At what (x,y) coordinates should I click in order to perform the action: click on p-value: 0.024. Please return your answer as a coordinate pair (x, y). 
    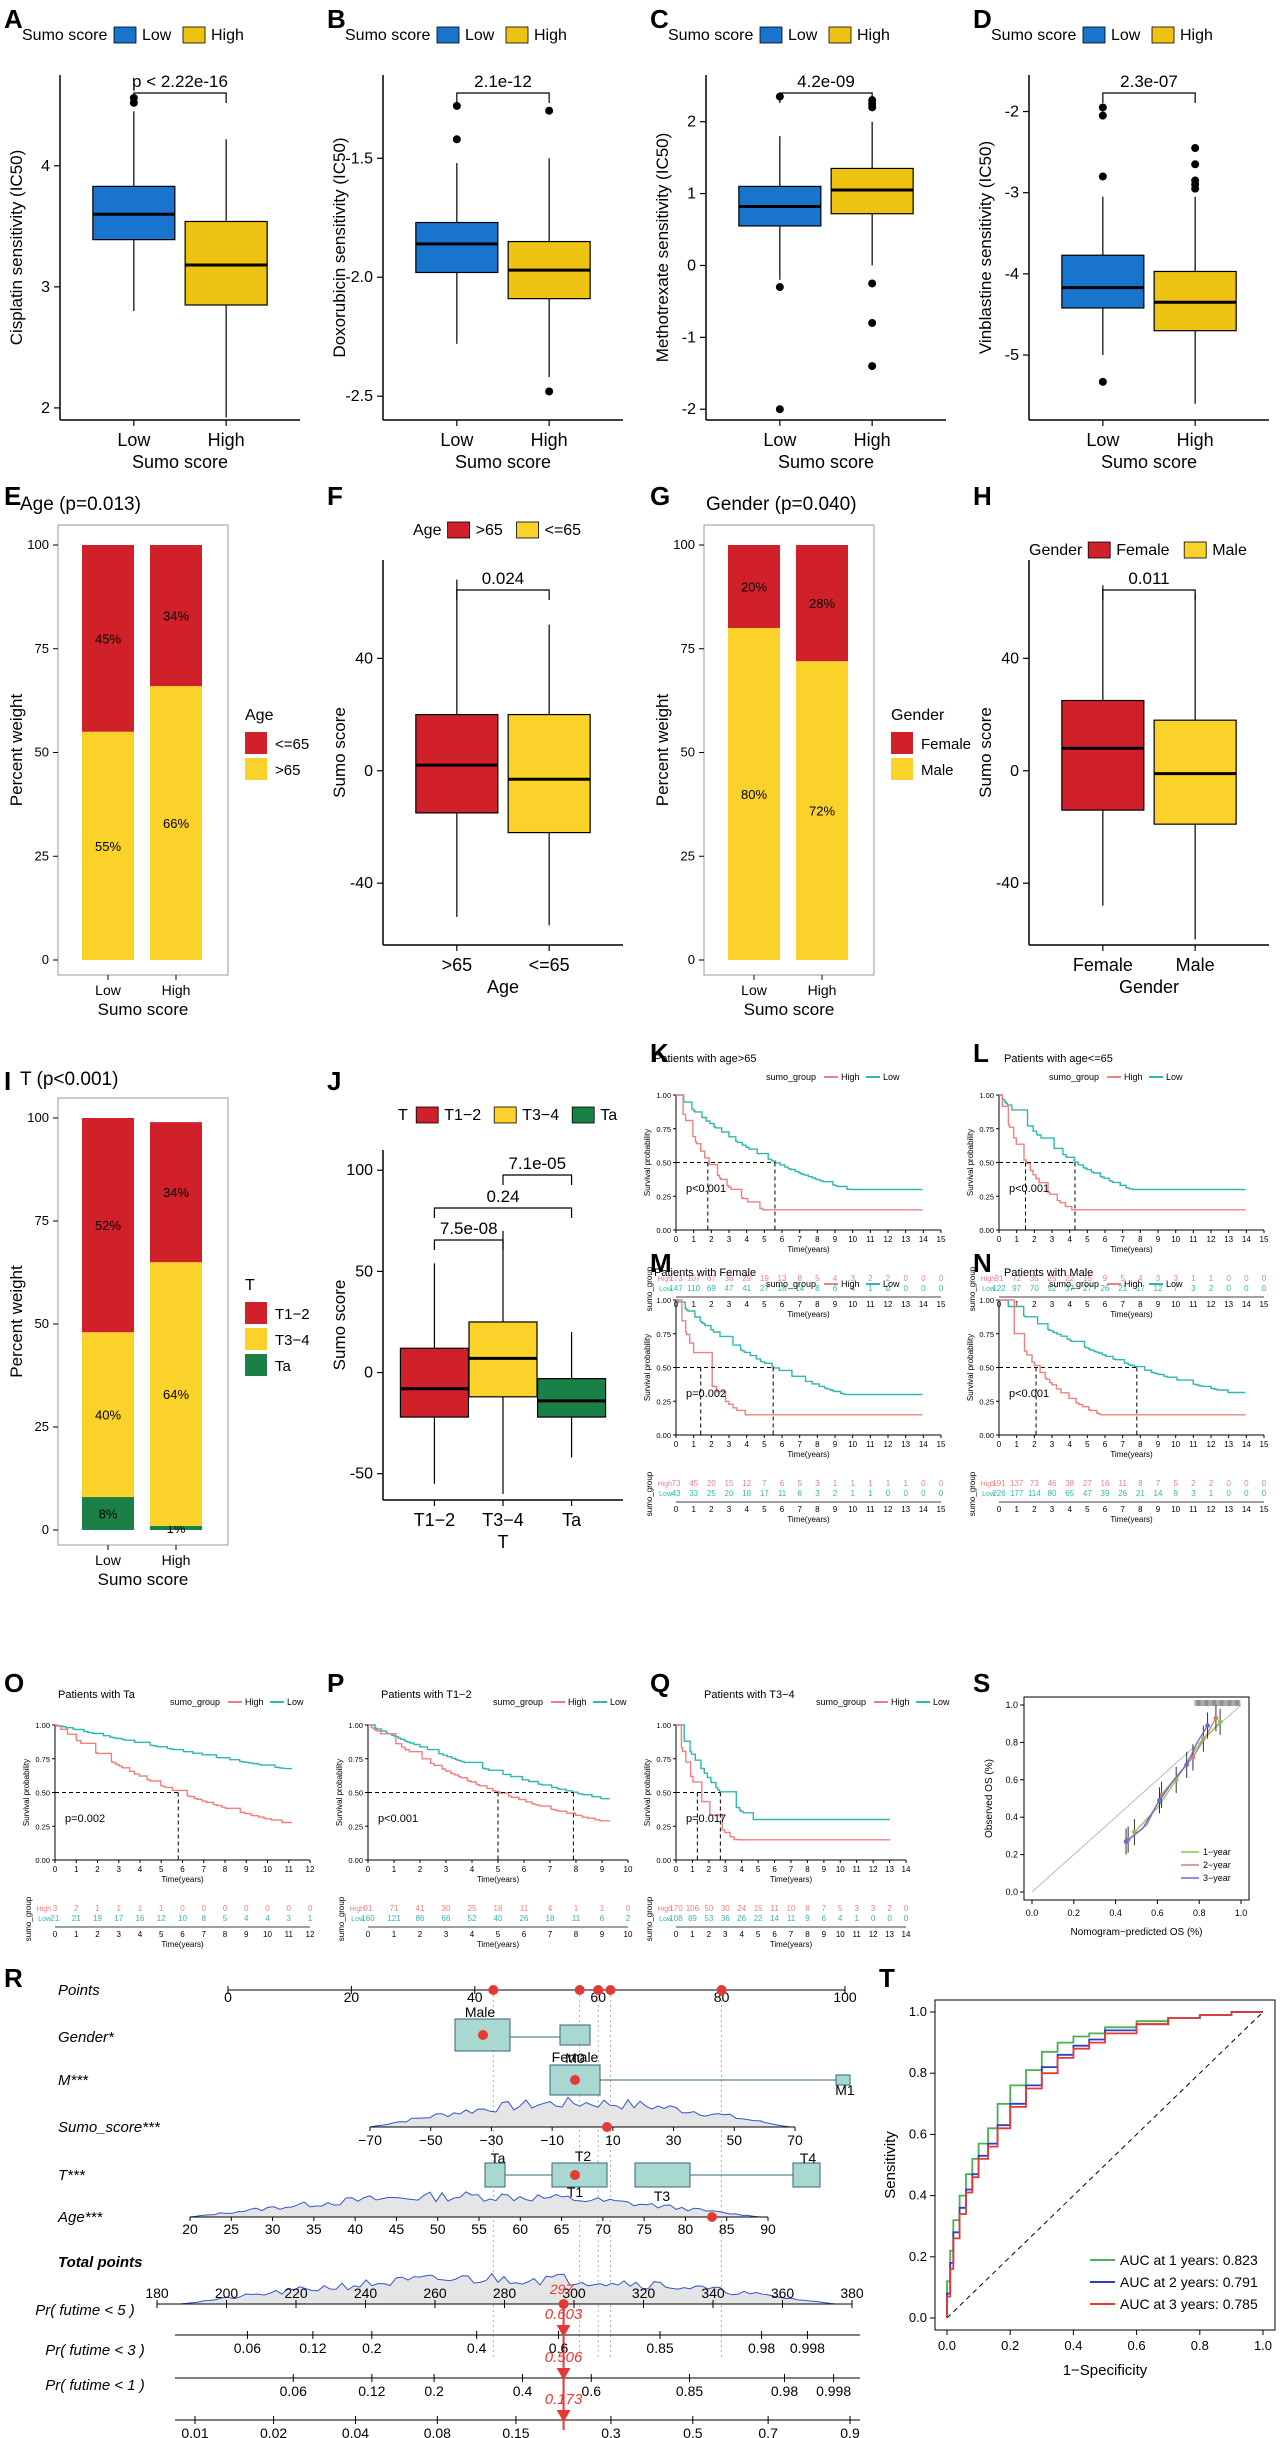
    Looking at the image, I should click on (503, 578).